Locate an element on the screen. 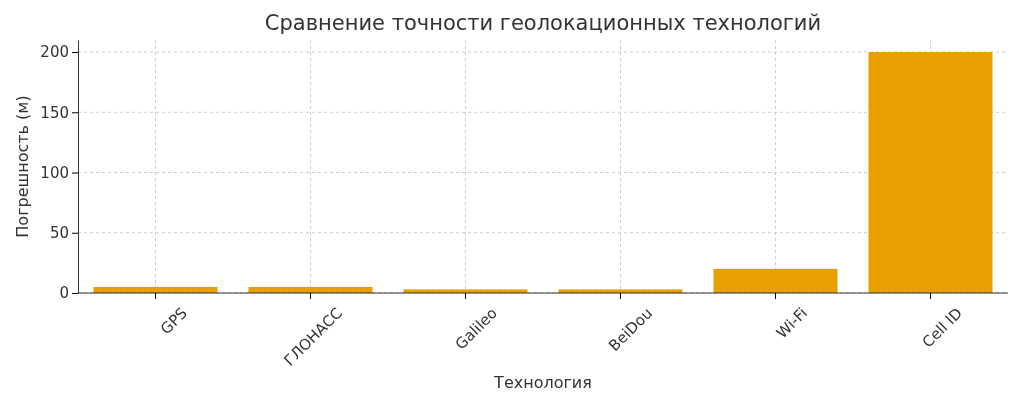 Image resolution: width=1024 pixels, height=408 pixels. y-tick-label: 0 is located at coordinates (64, 293).